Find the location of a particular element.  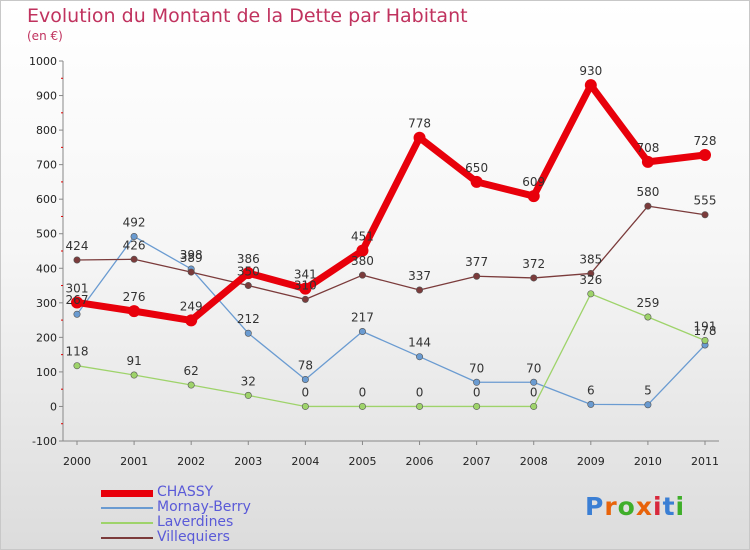

data-label-villequiers: 389 is located at coordinates (191, 258).